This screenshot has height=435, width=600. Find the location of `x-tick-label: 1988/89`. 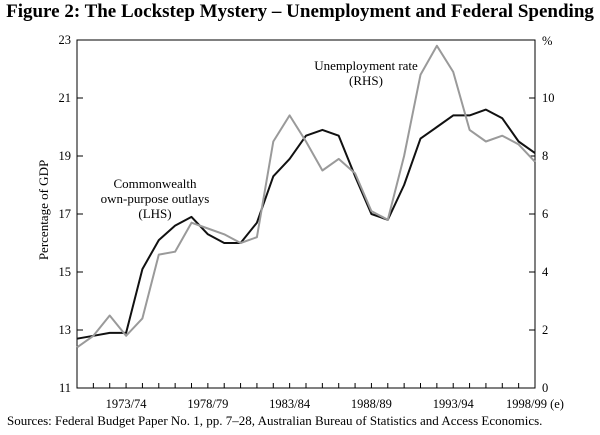

x-tick-label: 1988/89 is located at coordinates (371, 404).